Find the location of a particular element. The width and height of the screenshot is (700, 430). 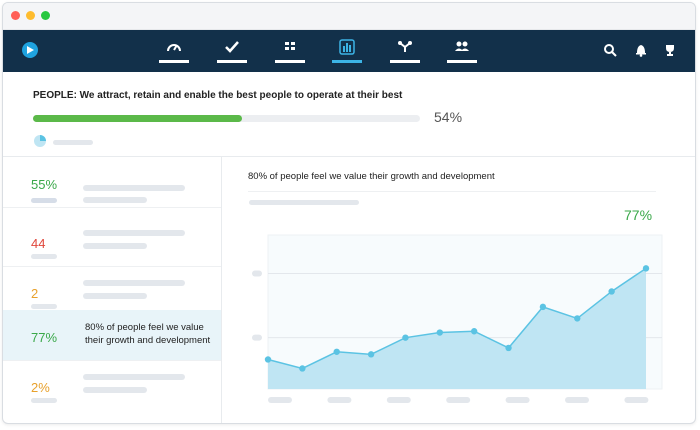

metric-value: 44 is located at coordinates (38, 243).